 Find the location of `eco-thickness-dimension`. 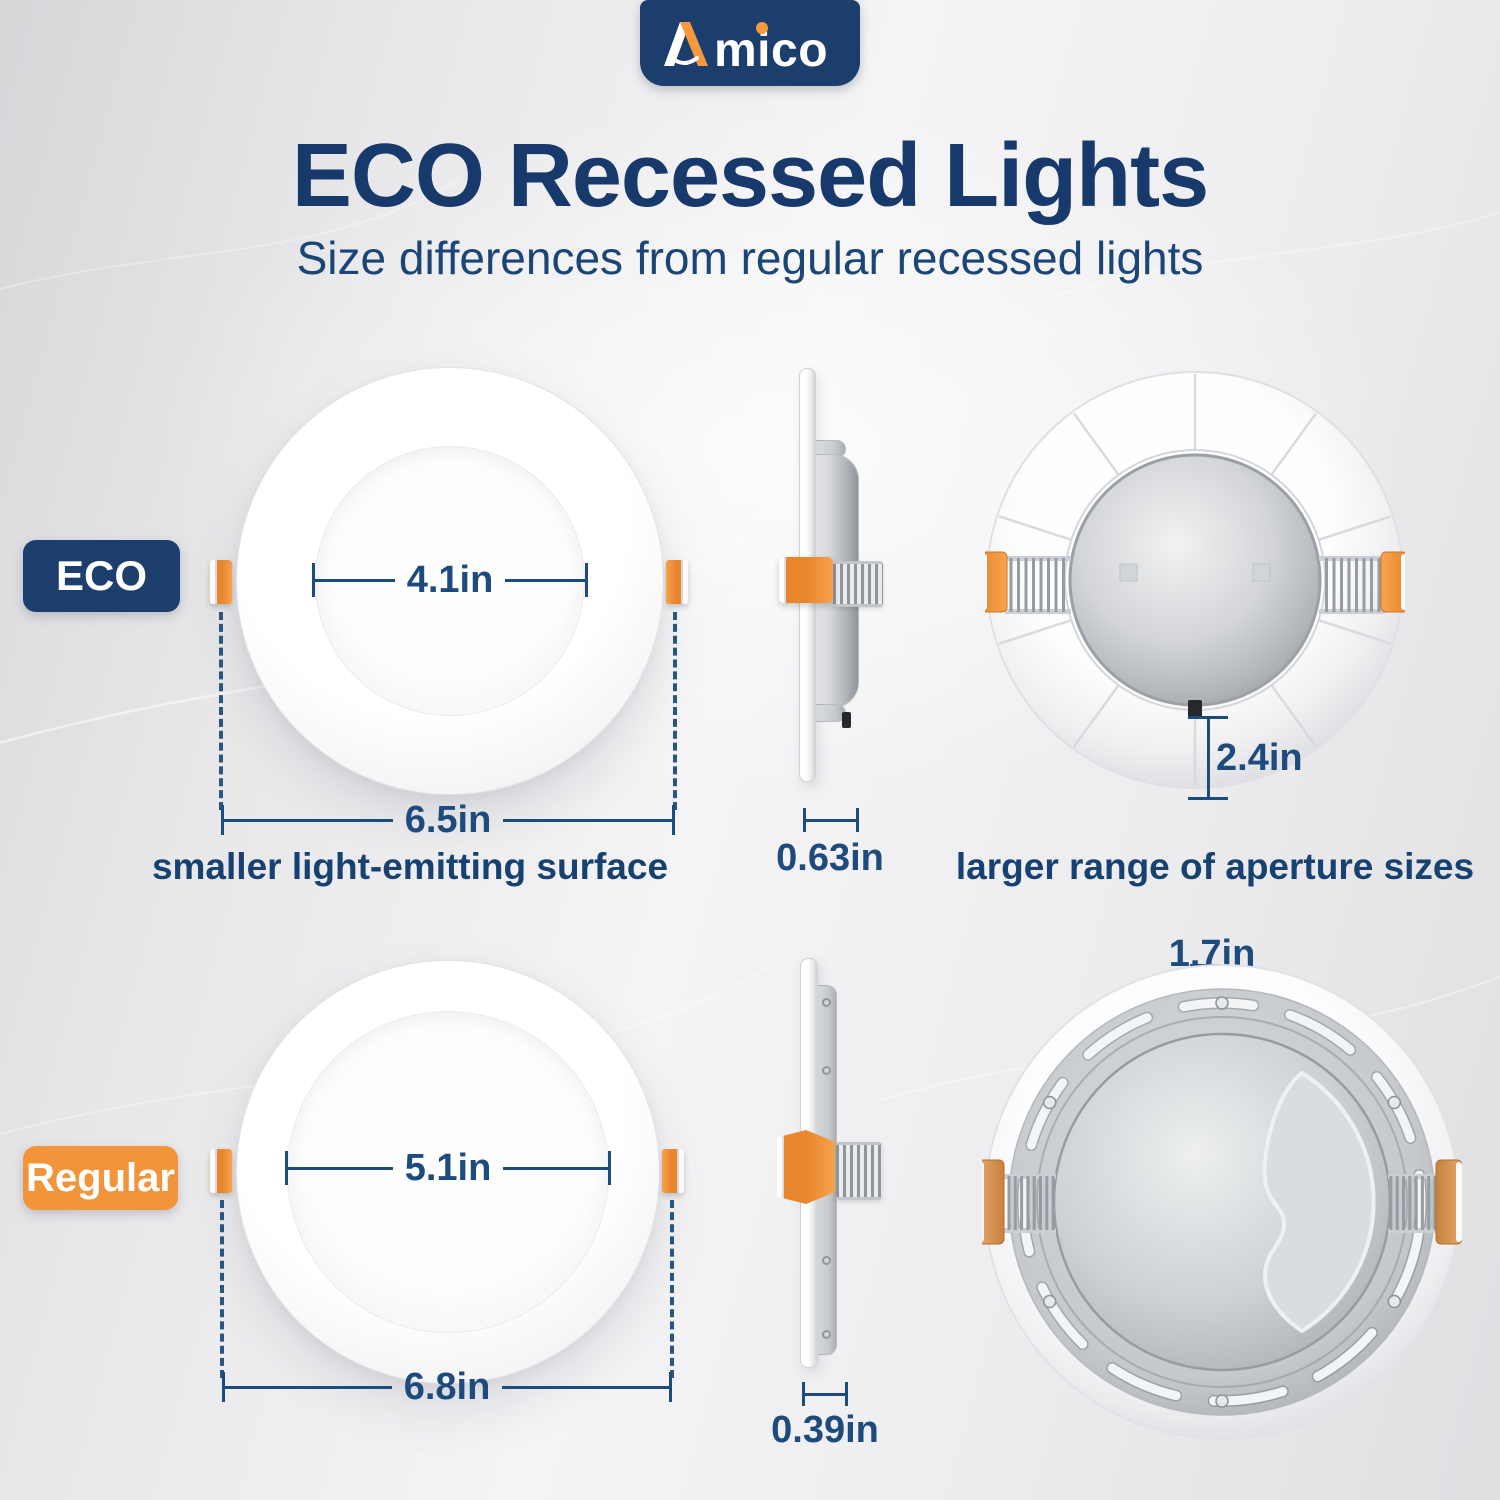

eco-thickness-dimension is located at coordinates (831, 820).